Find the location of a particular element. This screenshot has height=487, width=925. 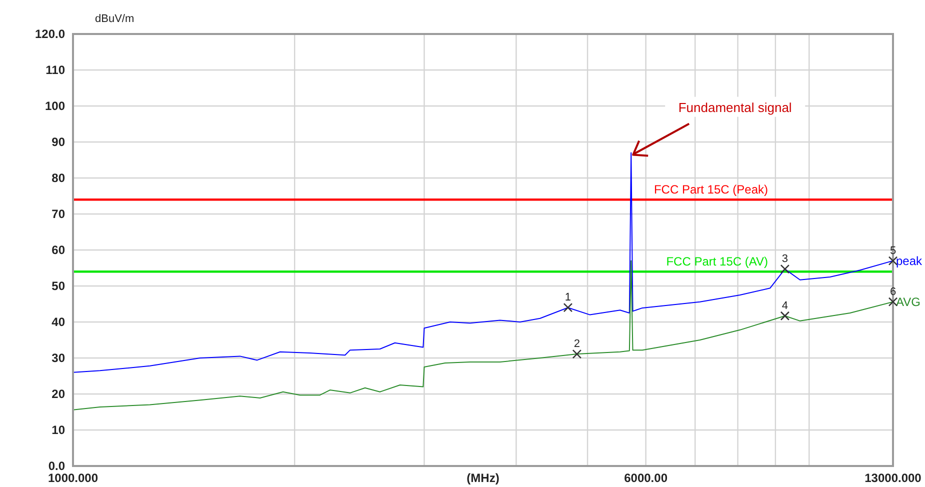

y-tick-label: 20 is located at coordinates (59, 394).